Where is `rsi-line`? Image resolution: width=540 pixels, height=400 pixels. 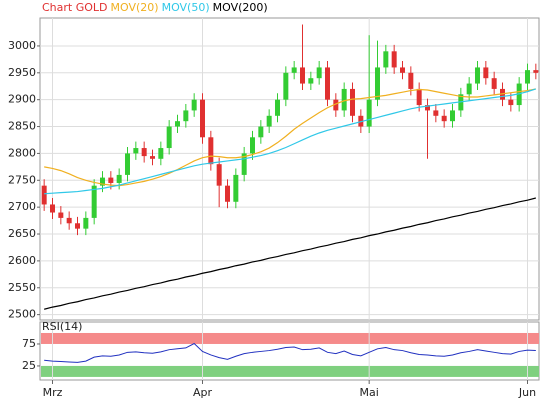
rsi-line is located at coordinates (290, 352).